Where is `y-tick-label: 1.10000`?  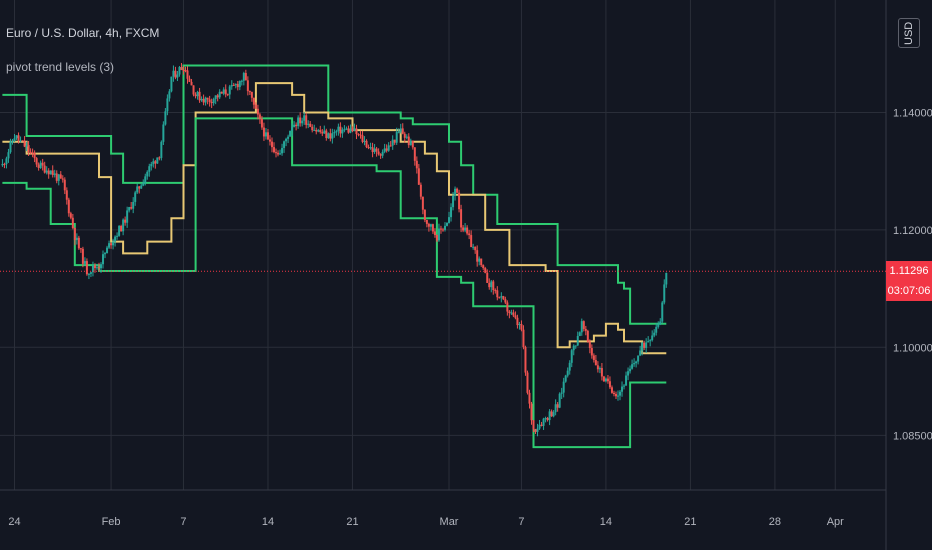 y-tick-label: 1.10000 is located at coordinates (912, 348).